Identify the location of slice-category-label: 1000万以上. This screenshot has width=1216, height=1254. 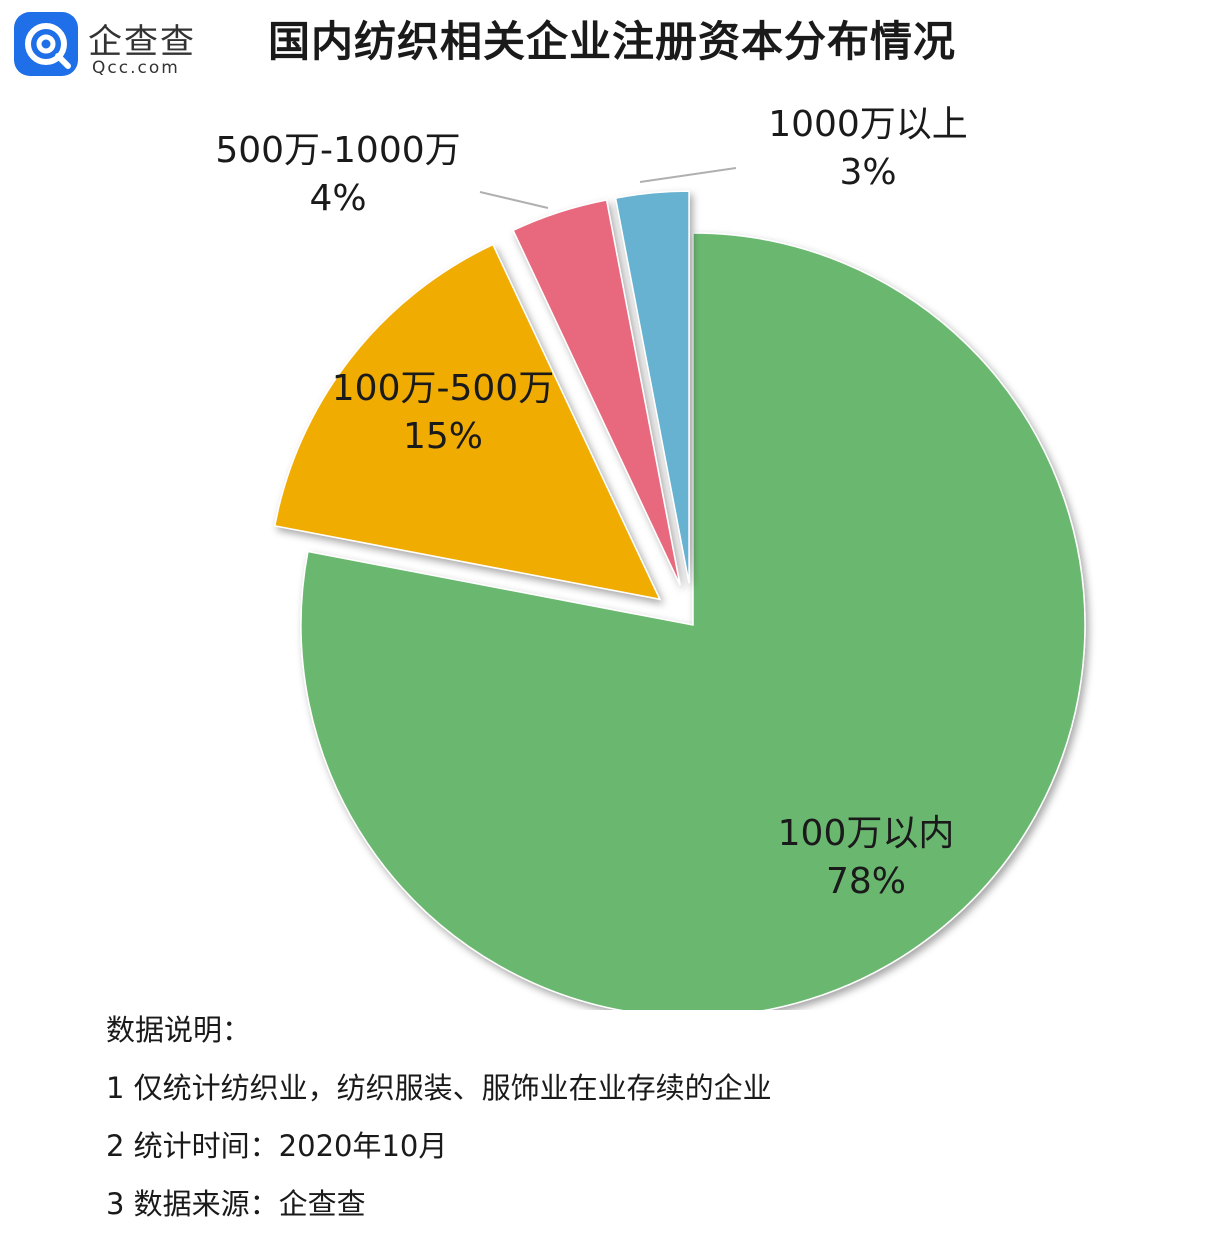
(868, 124).